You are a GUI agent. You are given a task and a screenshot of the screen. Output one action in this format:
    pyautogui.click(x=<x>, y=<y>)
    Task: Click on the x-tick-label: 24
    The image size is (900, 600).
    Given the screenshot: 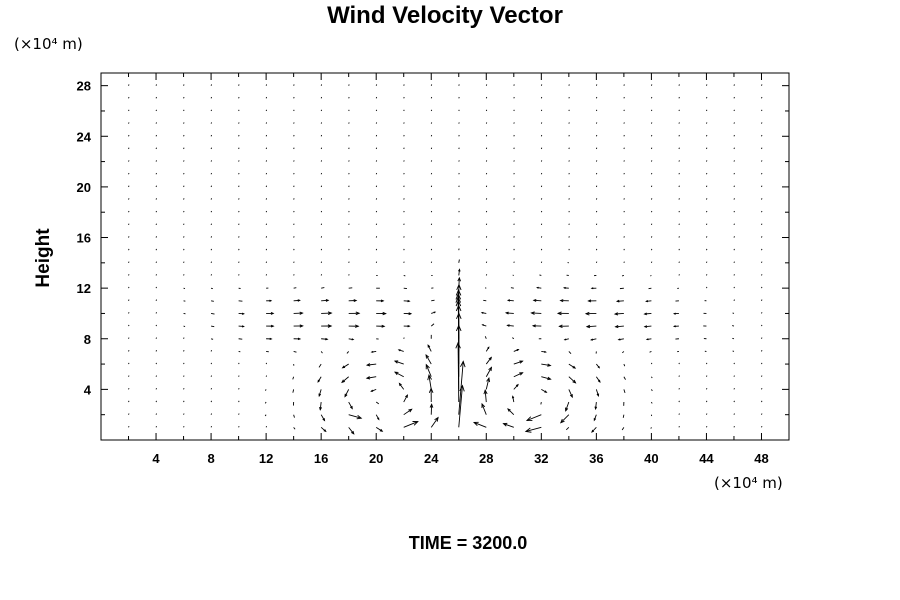 What is the action you would take?
    pyautogui.click(x=431, y=458)
    